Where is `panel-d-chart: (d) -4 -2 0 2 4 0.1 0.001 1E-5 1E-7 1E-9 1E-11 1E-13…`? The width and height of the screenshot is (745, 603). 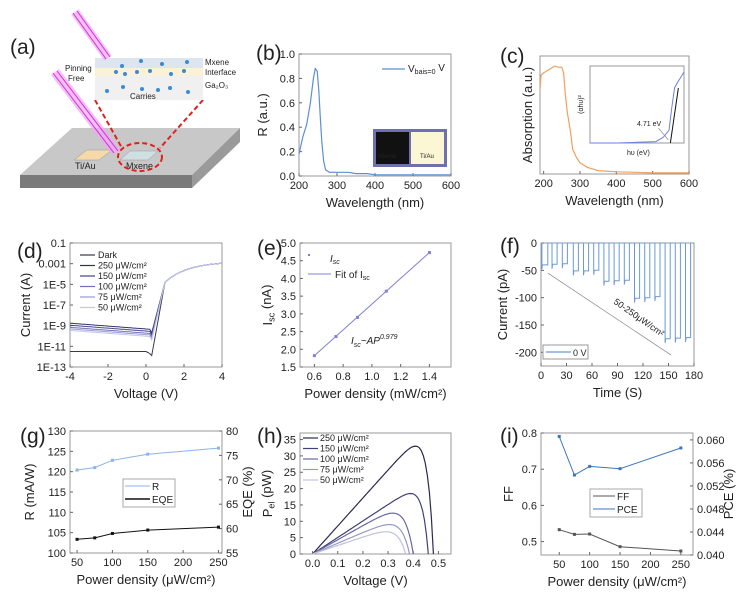 panel-d-chart: (d) -4 -2 0 2 4 0.1 0.001 1E-5 1E-7 1E-9 1E-11 1E-13… is located at coordinates (121, 319).